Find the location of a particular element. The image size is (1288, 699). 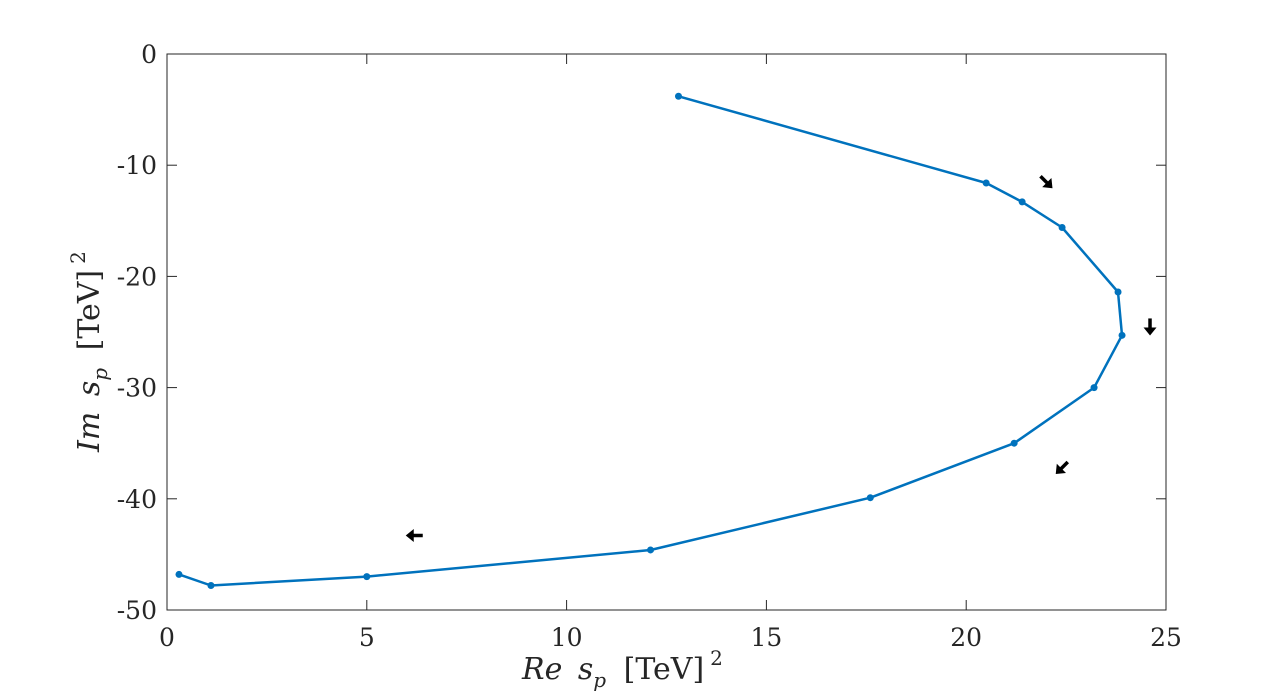

x-tick-label: 25 is located at coordinates (1166, 637).